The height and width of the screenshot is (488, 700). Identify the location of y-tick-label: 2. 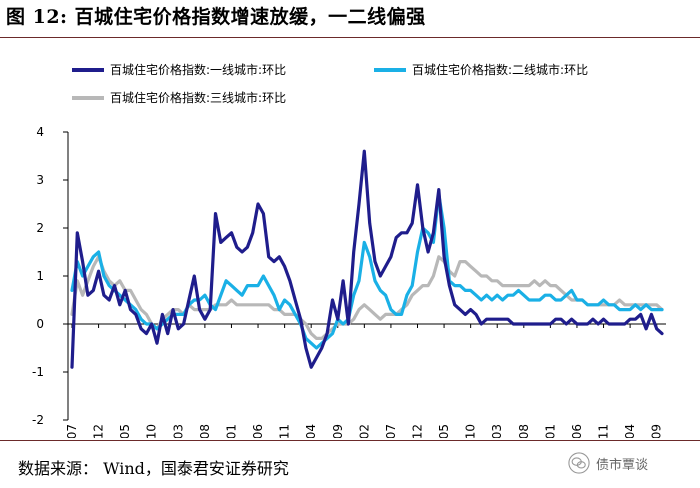
(40, 228).